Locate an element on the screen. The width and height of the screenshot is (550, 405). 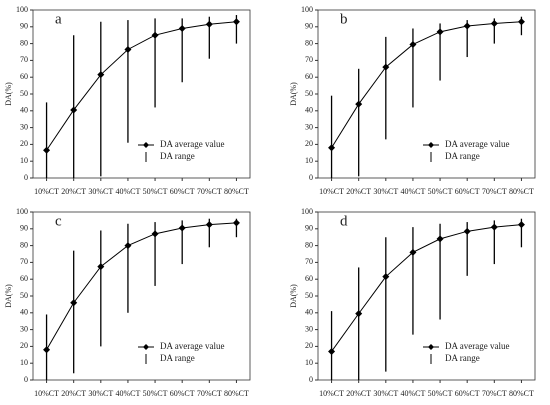
panel-letter: c is located at coordinates (58, 221).